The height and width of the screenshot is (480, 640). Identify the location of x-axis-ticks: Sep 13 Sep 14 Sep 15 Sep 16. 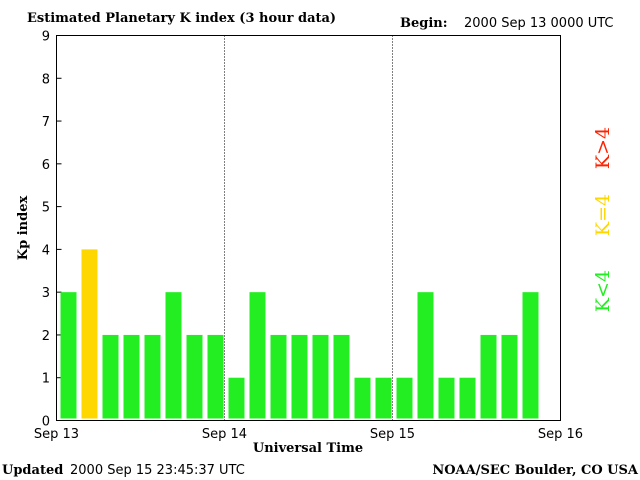
(308, 434).